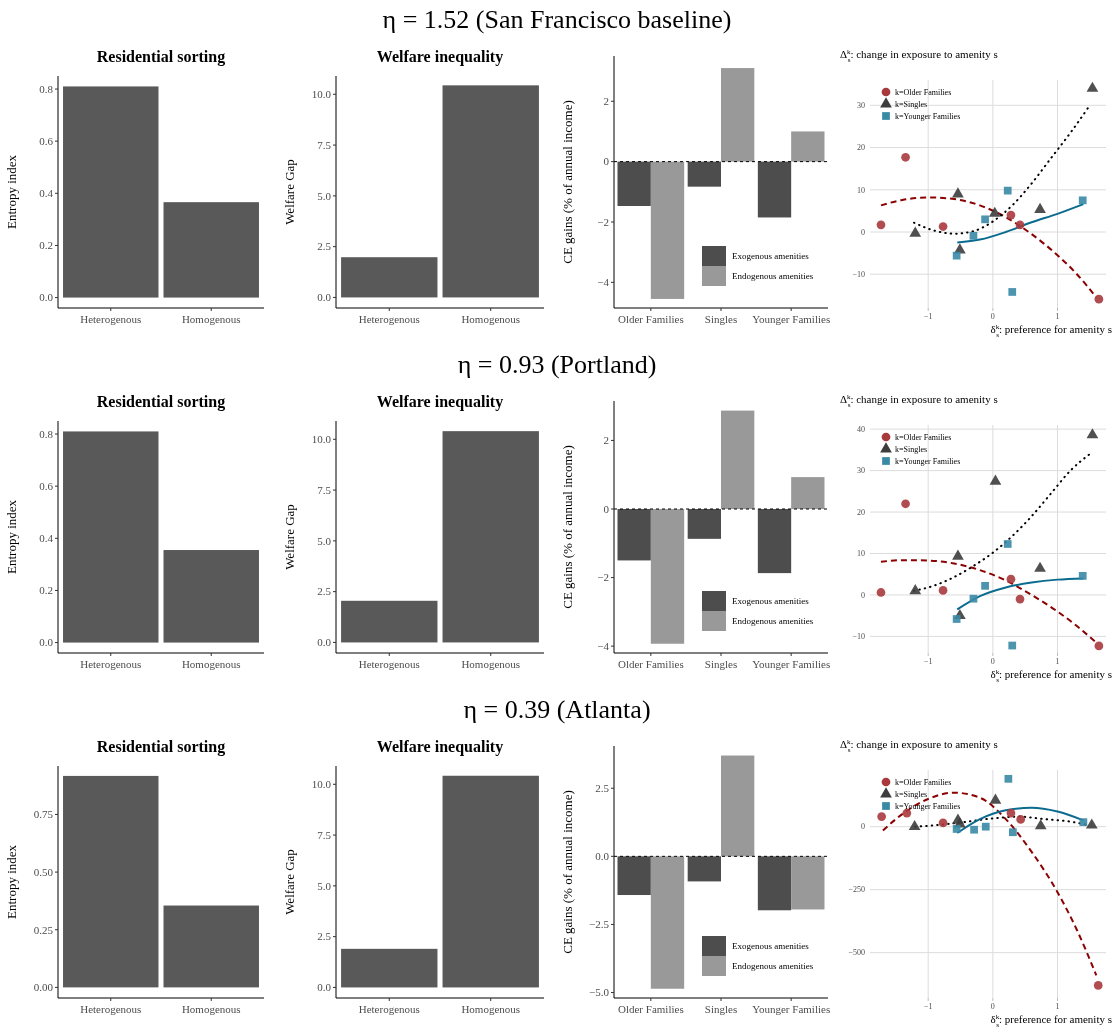 The width and height of the screenshot is (1114, 1028). I want to click on y-tick-label: 0.6, so click(46, 141).